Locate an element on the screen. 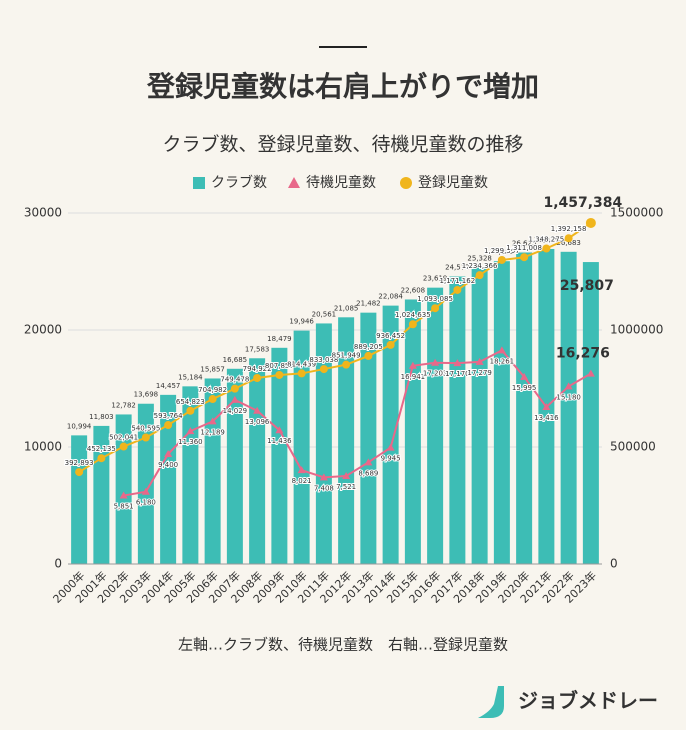 The image size is (686, 730). axis-note: 左軸…クラブ数、待機児童数 右軸…登録児童数 is located at coordinates (343, 645).